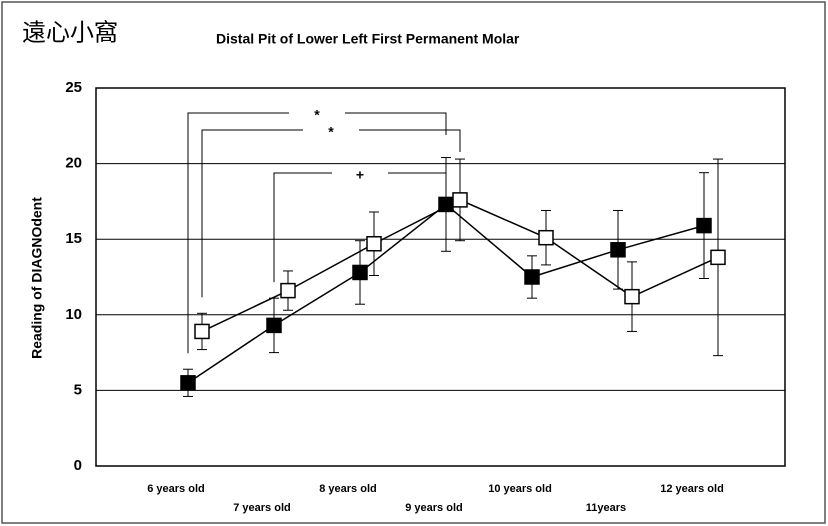 The height and width of the screenshot is (526, 828). I want to click on x-tick-label: 11years, so click(606, 508).